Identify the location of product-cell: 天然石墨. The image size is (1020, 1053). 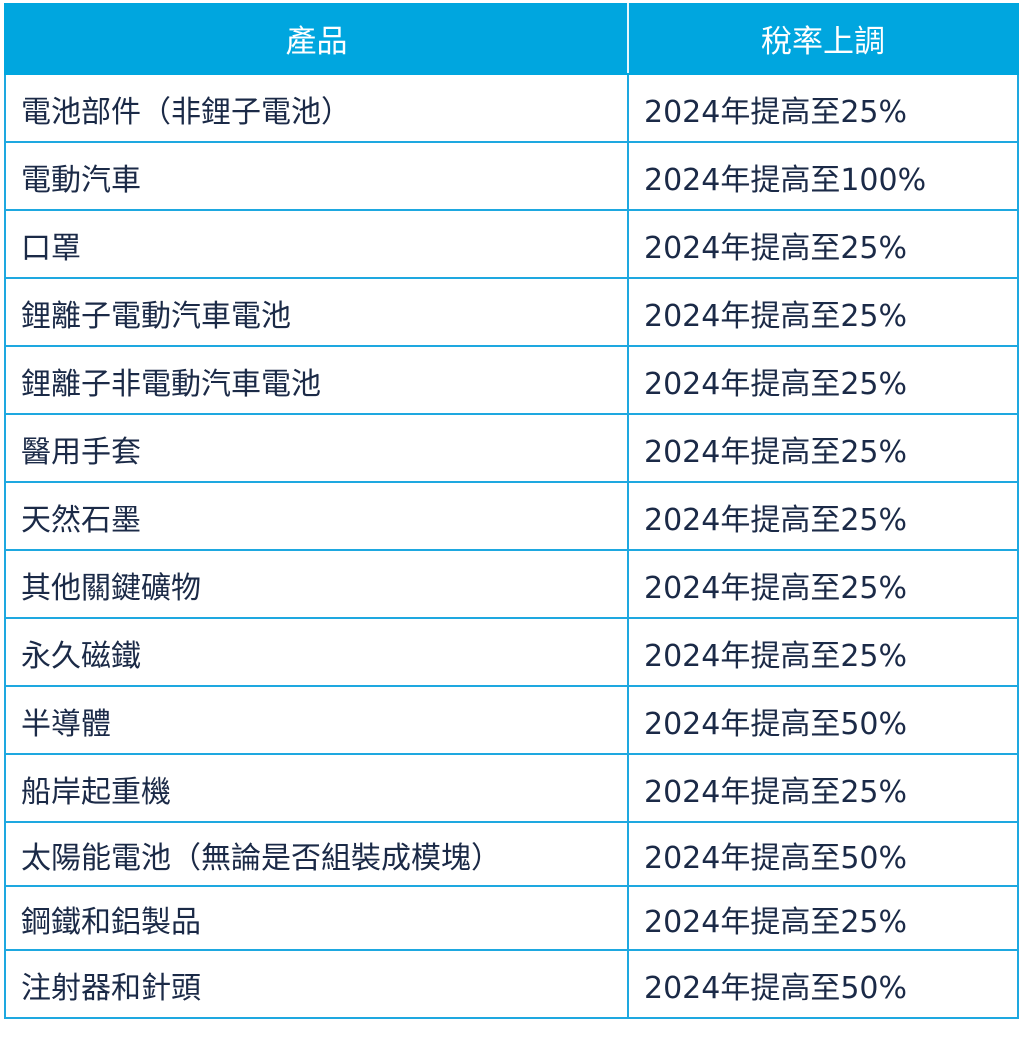
(316, 516).